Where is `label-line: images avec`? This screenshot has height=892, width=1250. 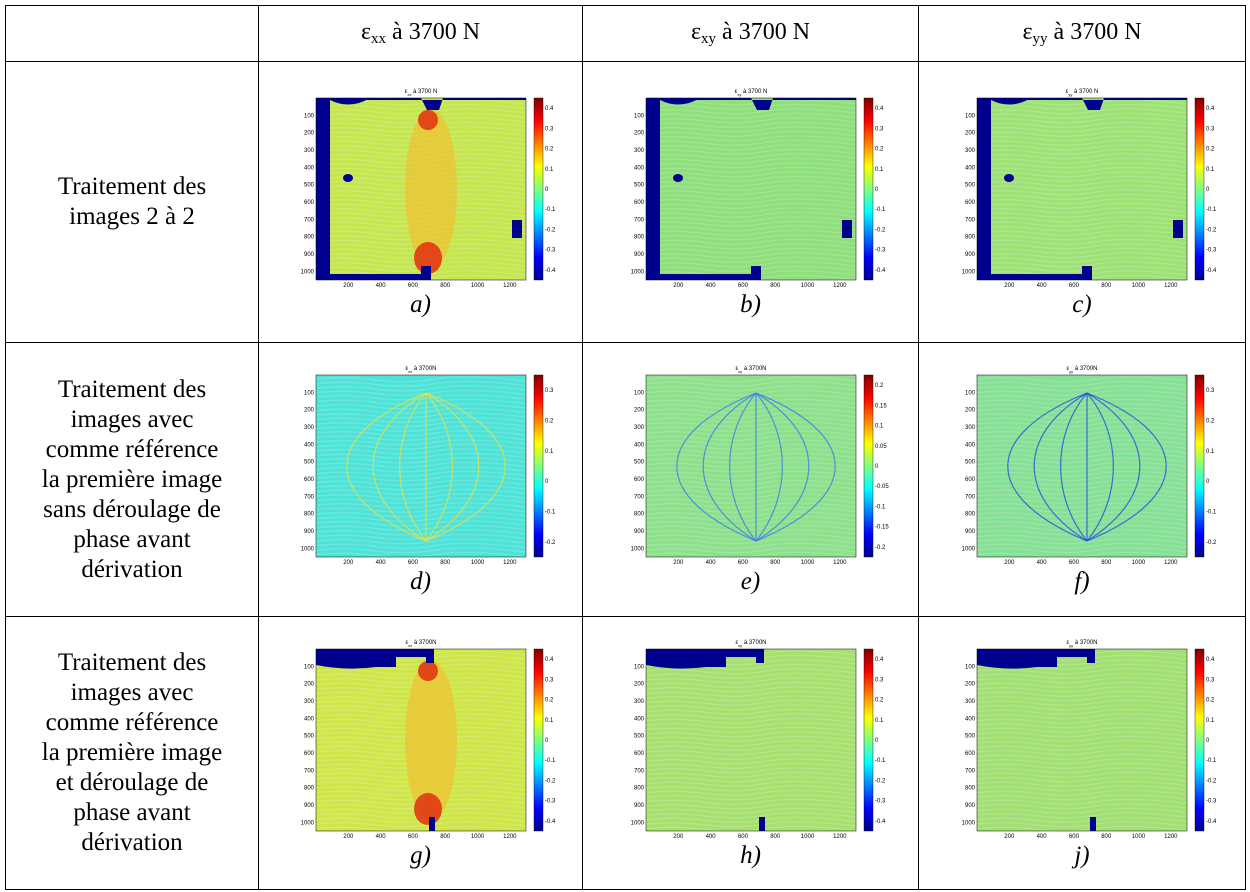
label-line: images avec is located at coordinates (132, 692).